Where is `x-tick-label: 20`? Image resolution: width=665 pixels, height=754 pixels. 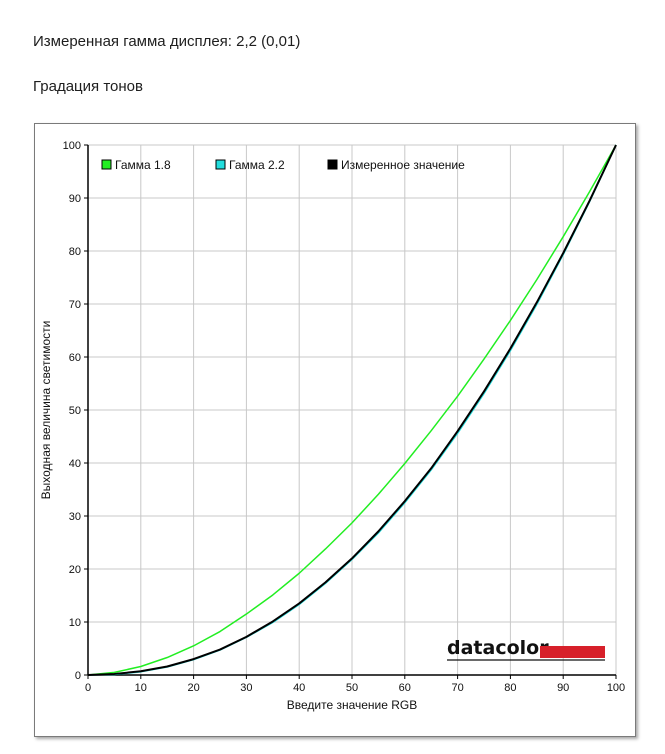 x-tick-label: 20 is located at coordinates (193, 688).